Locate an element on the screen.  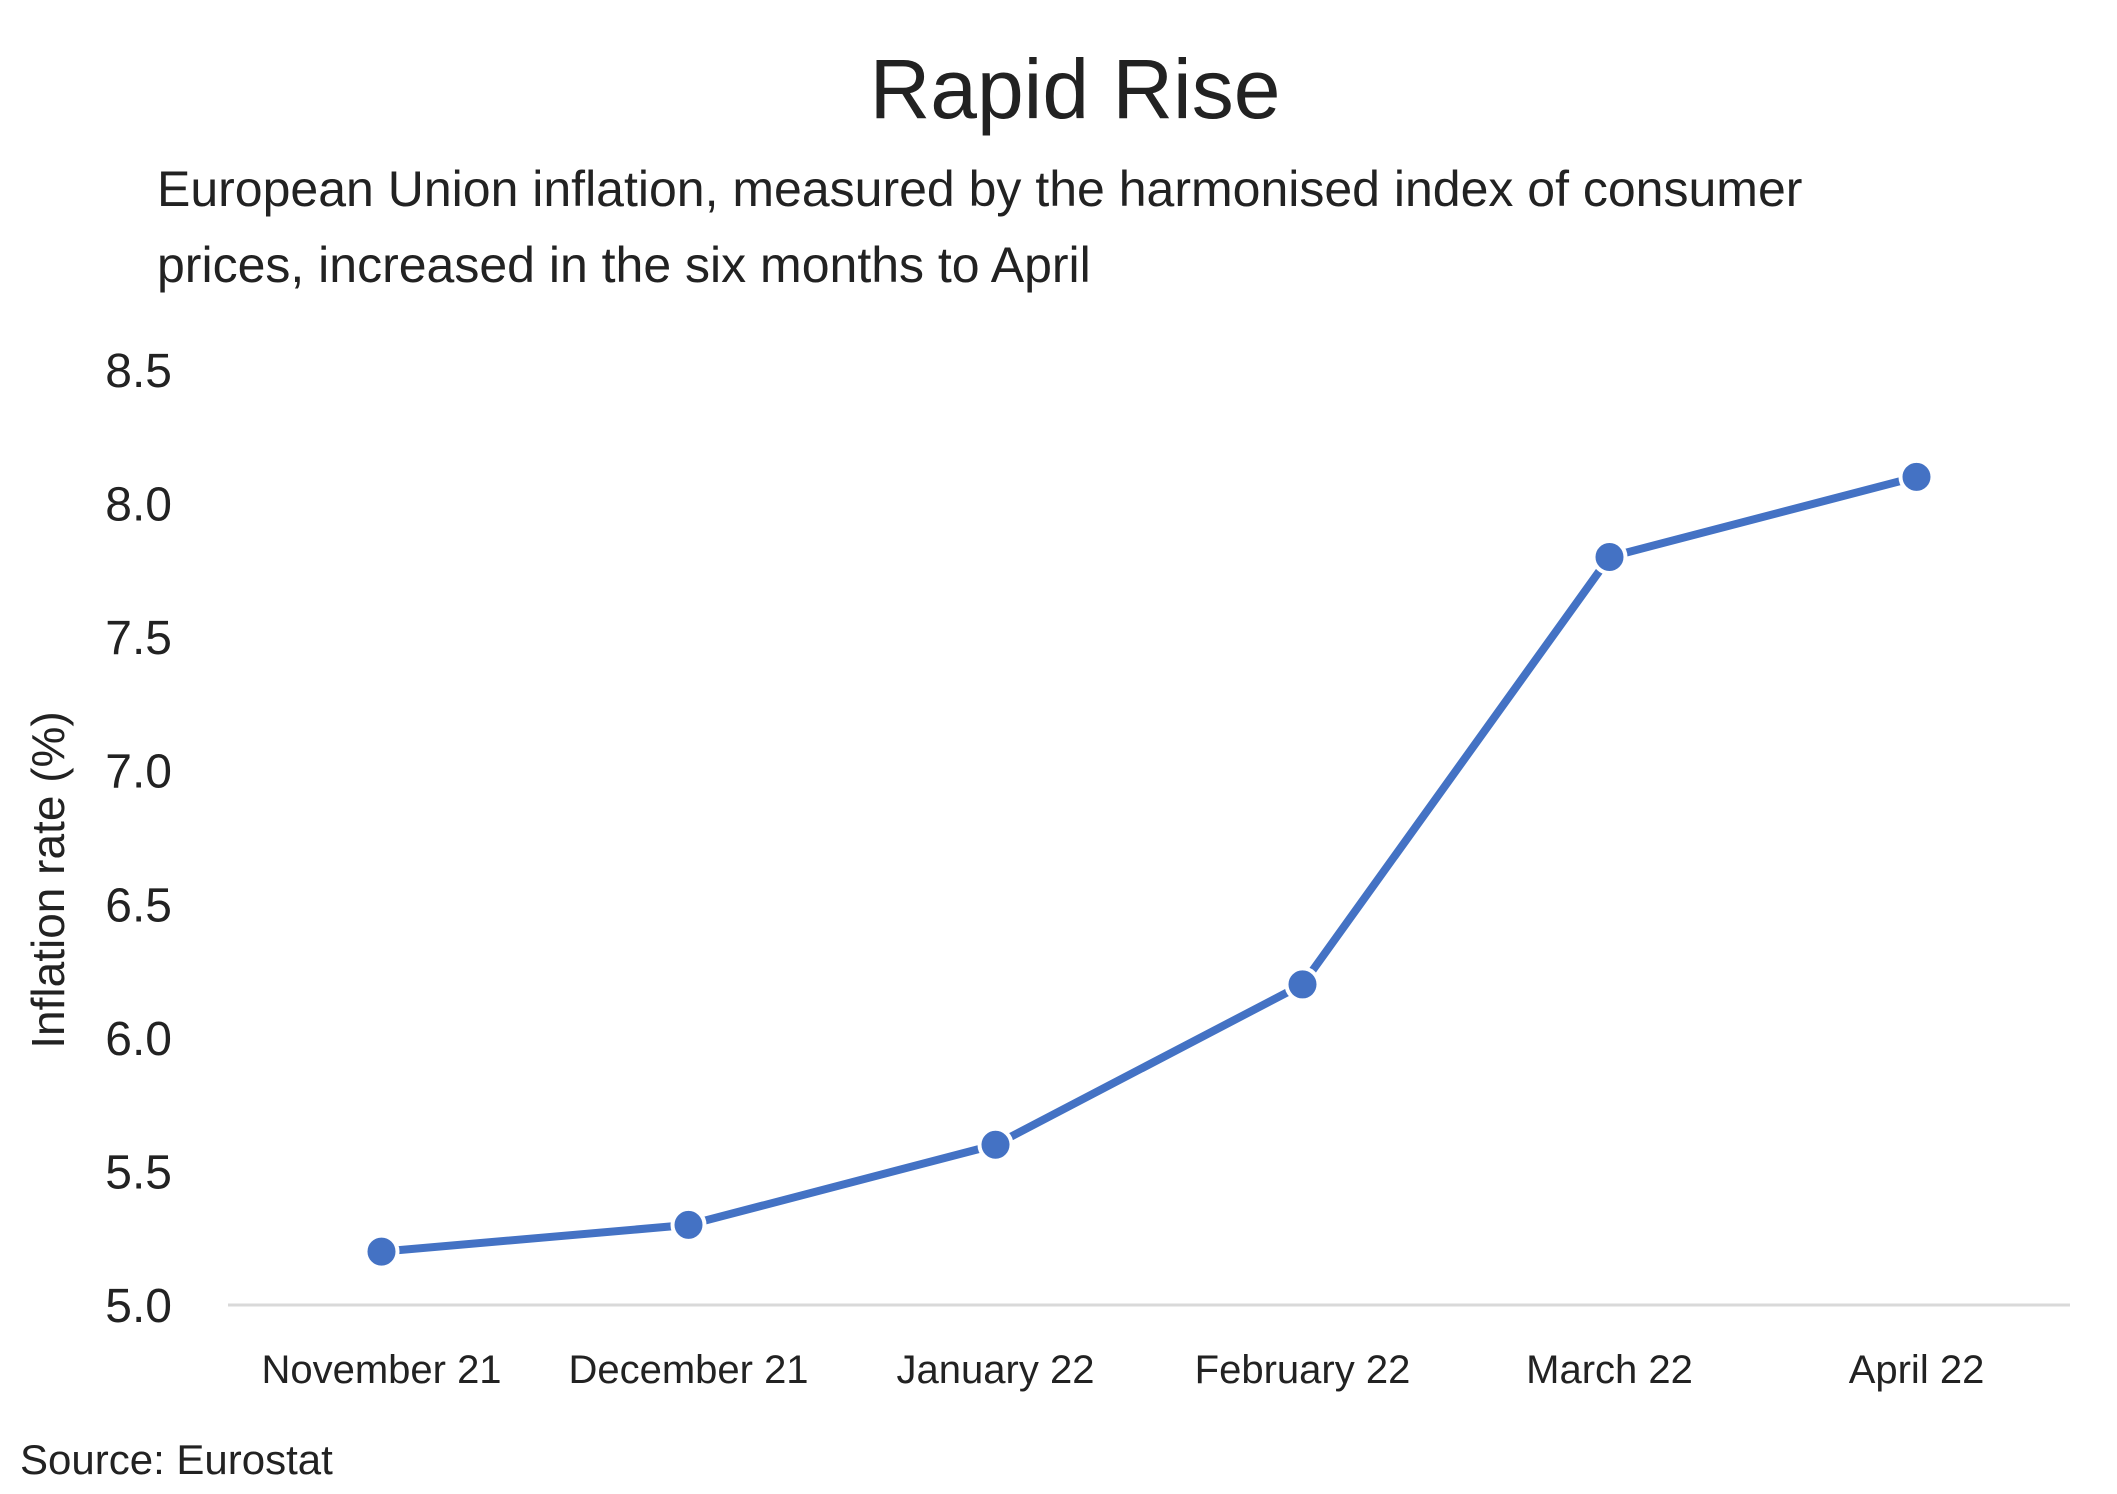
y-axis-label: Inflation rate (%) is located at coordinates (48, 879).